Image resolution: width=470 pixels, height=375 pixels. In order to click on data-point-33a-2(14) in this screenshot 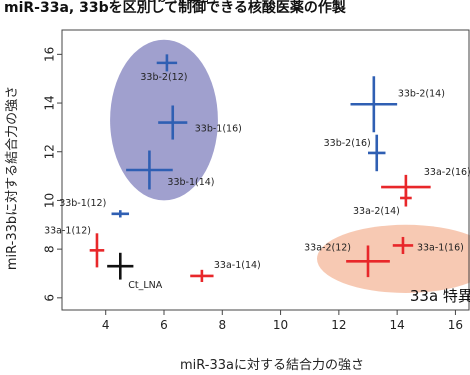, I will do `click(406, 198)`.